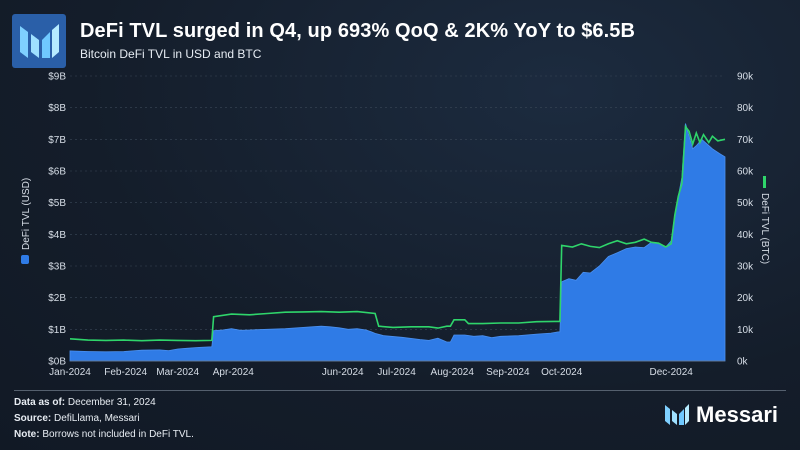  What do you see at coordinates (343, 372) in the screenshot?
I see `x-tick-label: Jun-2024` at bounding box center [343, 372].